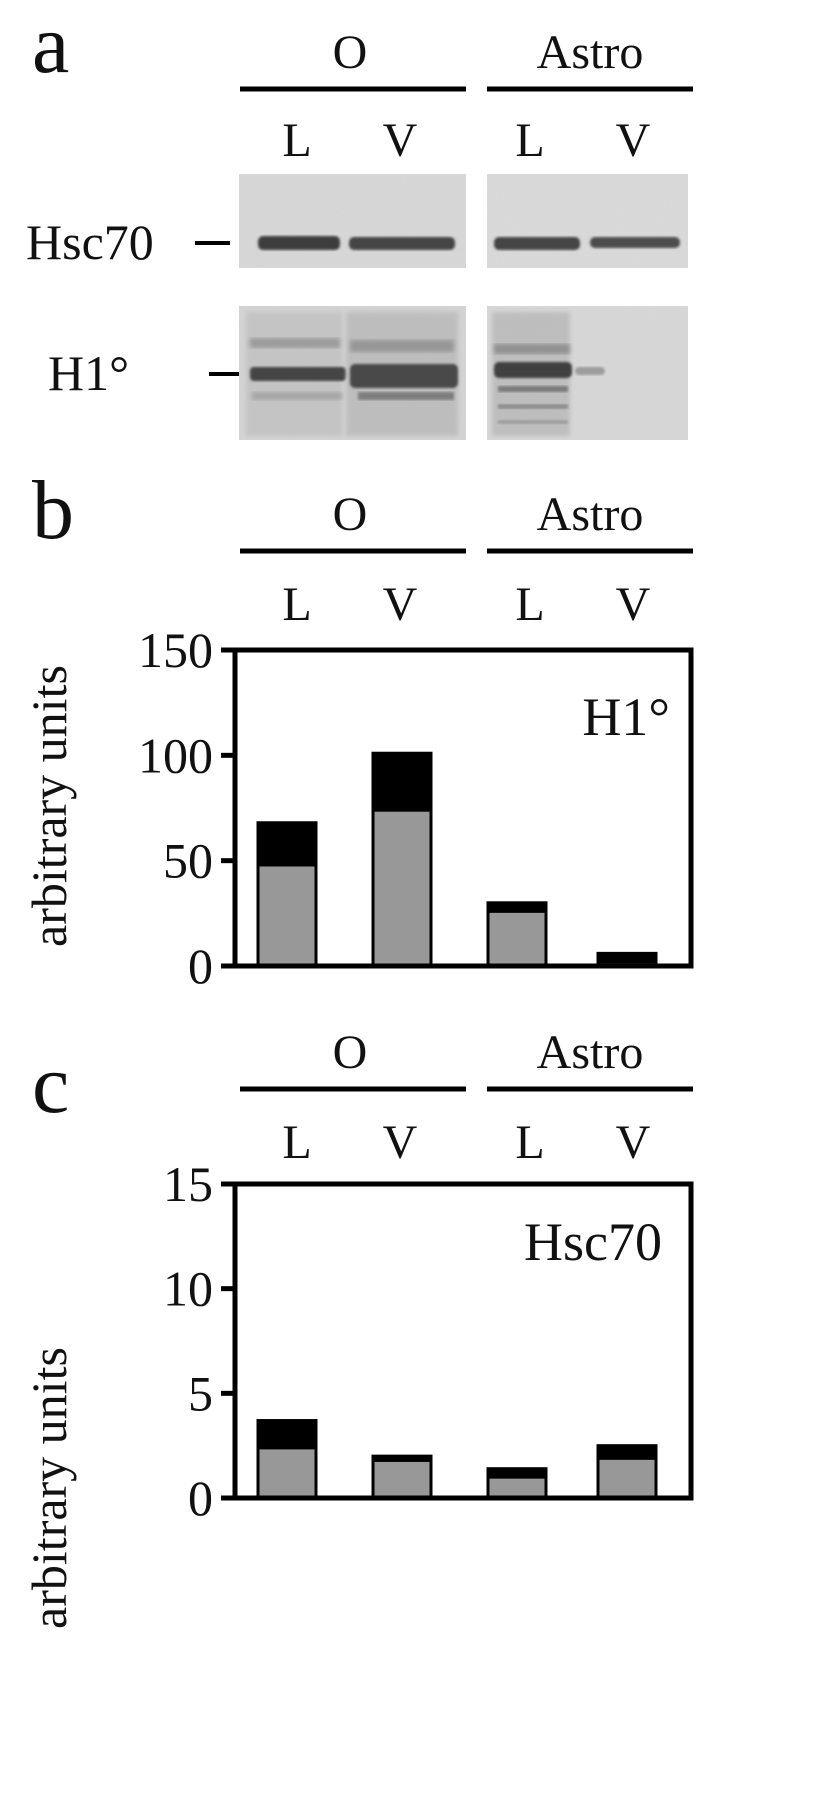 This screenshot has height=1816, width=827. What do you see at coordinates (350, 52) in the screenshot?
I see `panel-a-group-label-o: O` at bounding box center [350, 52].